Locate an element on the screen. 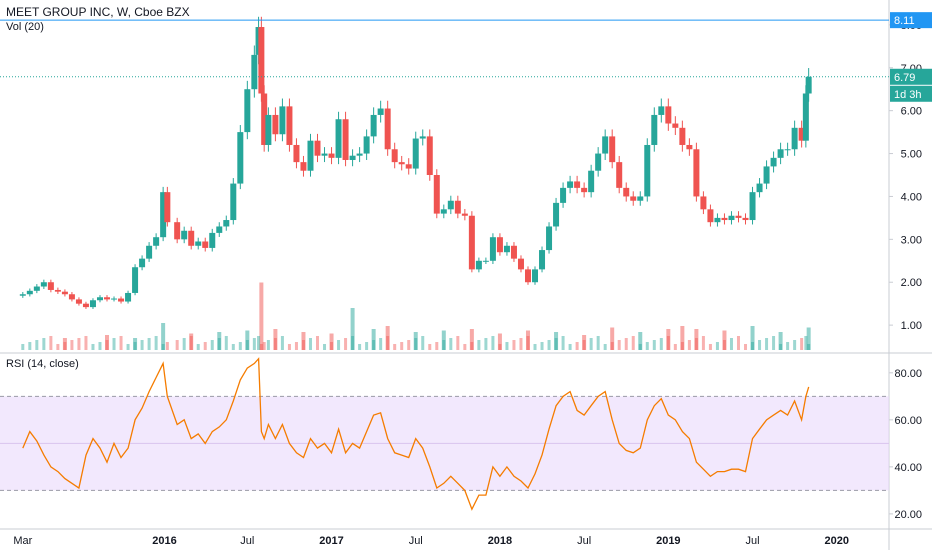  time-axis-label: 2019 is located at coordinates (668, 541).